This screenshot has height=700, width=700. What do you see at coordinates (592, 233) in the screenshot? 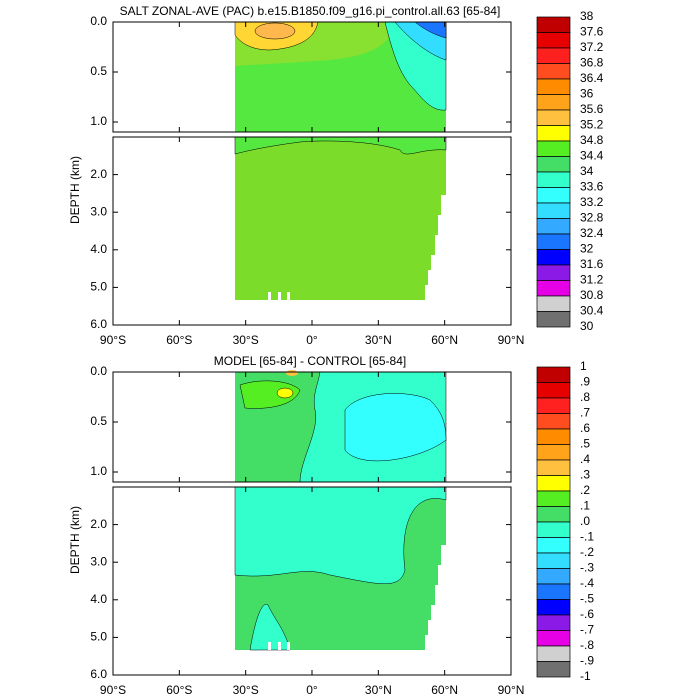
I see `colorbar-label: 32.4` at bounding box center [592, 233].